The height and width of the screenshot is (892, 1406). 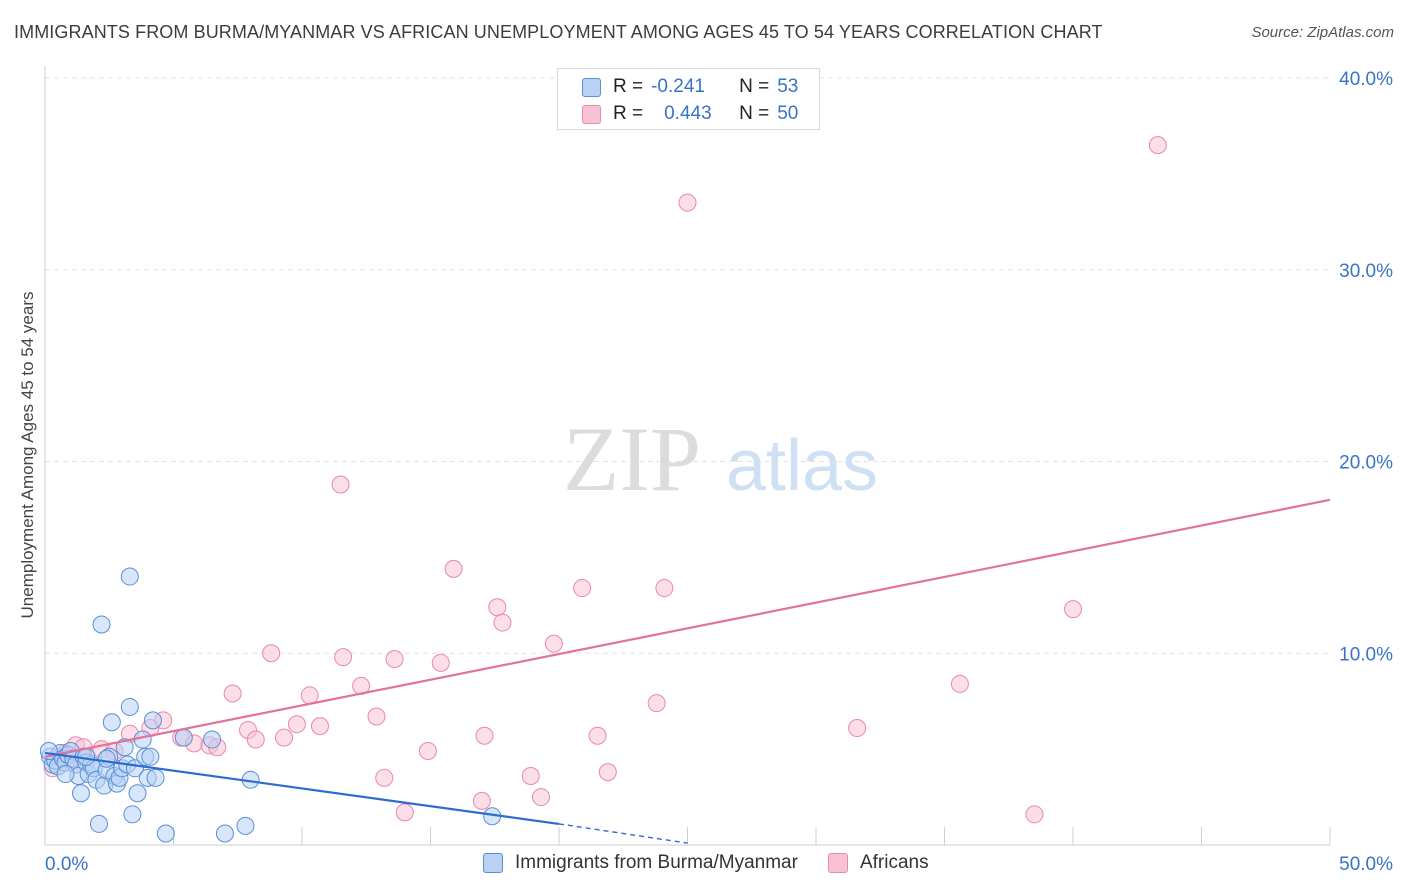 I want to click on n-value: 53, so click(x=788, y=86).